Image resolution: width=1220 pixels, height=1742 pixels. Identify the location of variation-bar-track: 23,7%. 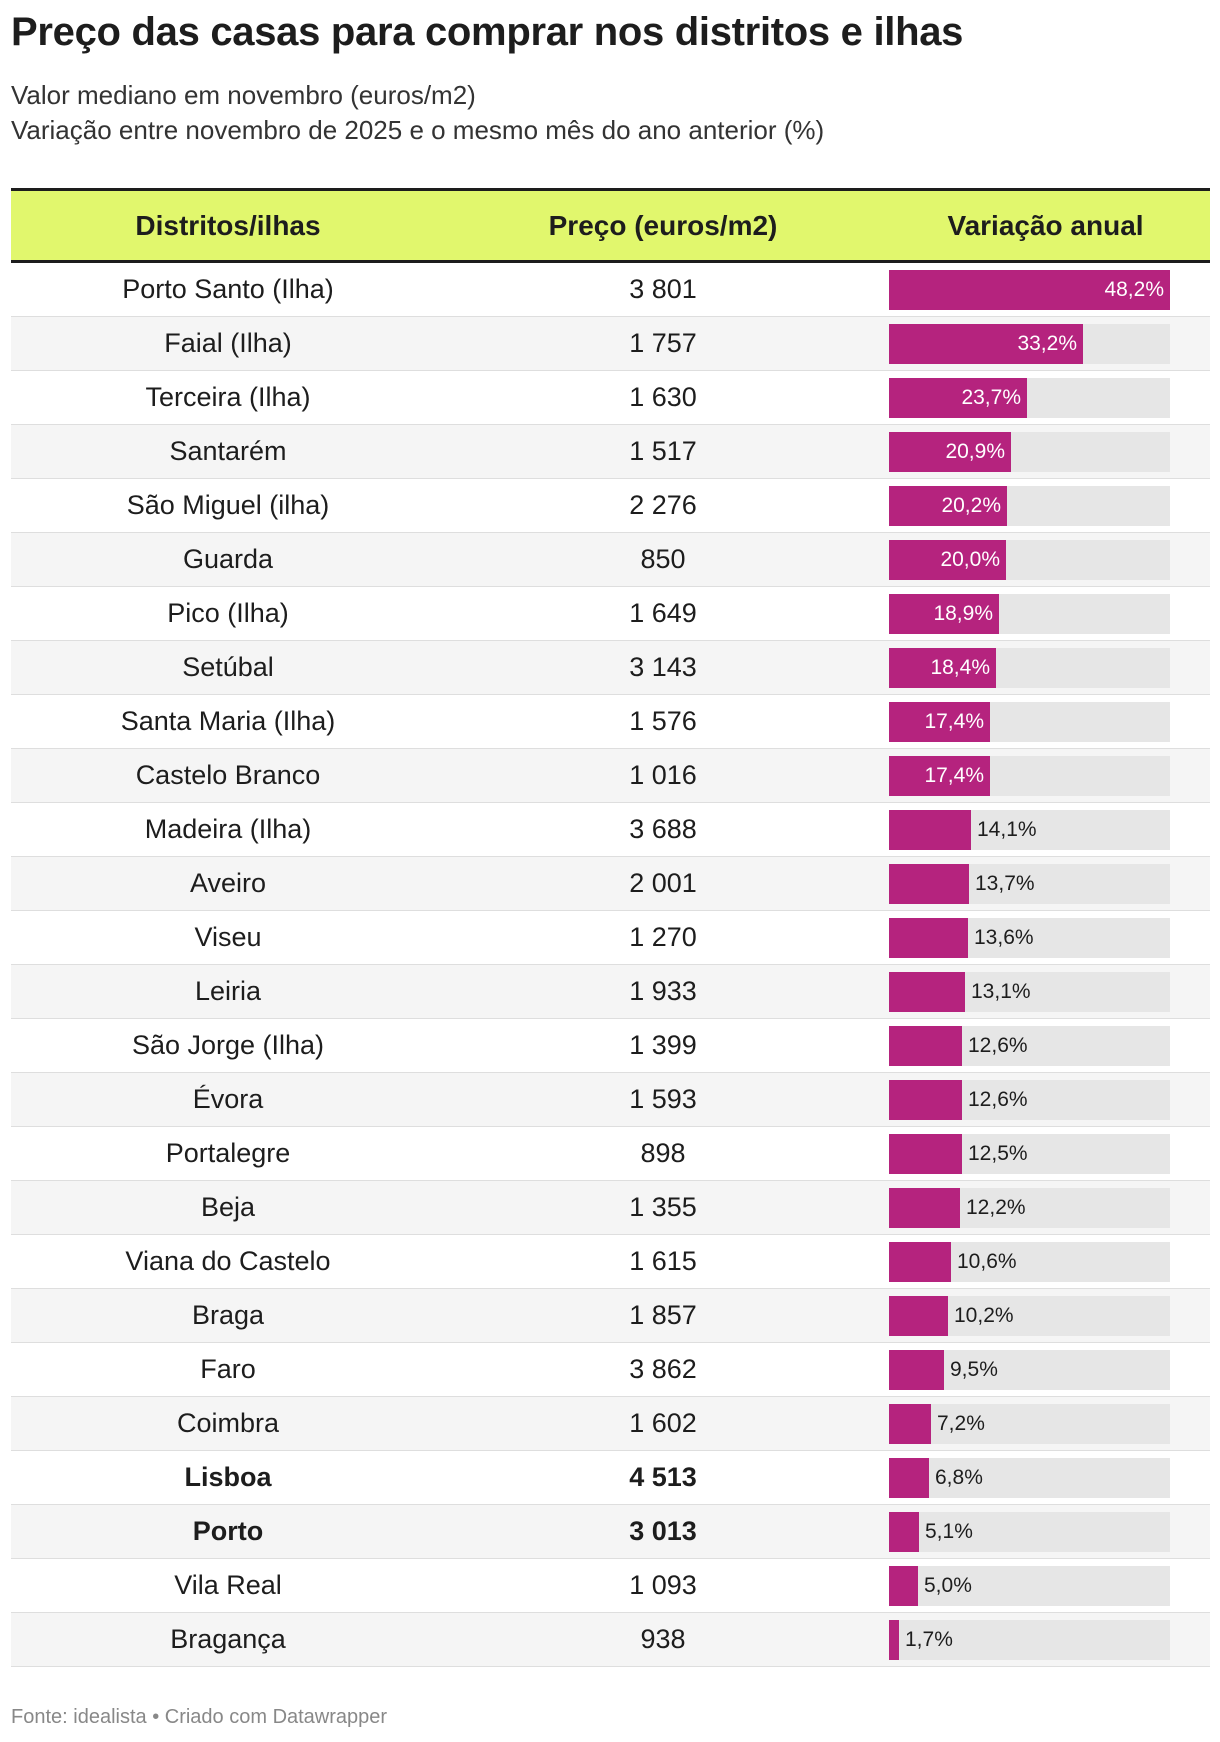
(1029, 397).